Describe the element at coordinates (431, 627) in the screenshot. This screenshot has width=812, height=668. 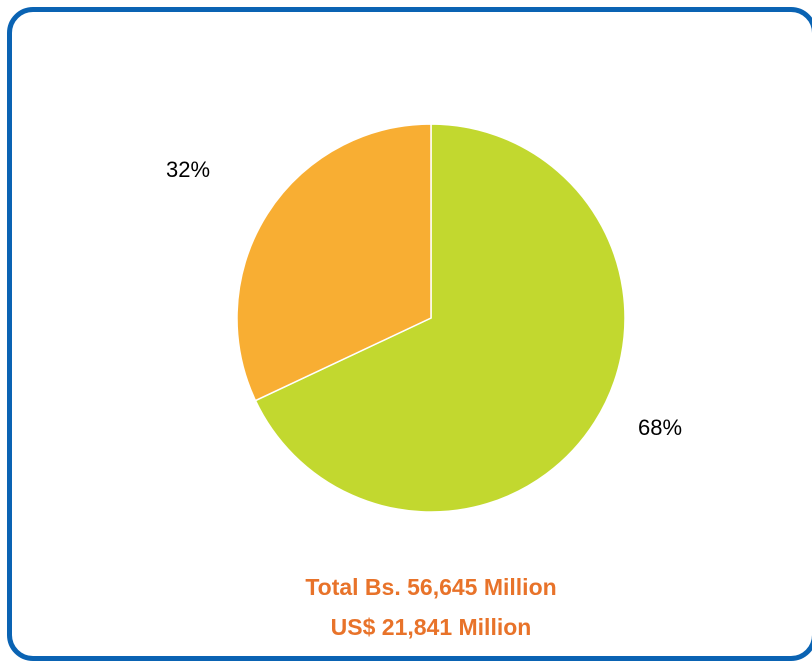
I see `total-usd: US$ 21,841 Million` at that location.